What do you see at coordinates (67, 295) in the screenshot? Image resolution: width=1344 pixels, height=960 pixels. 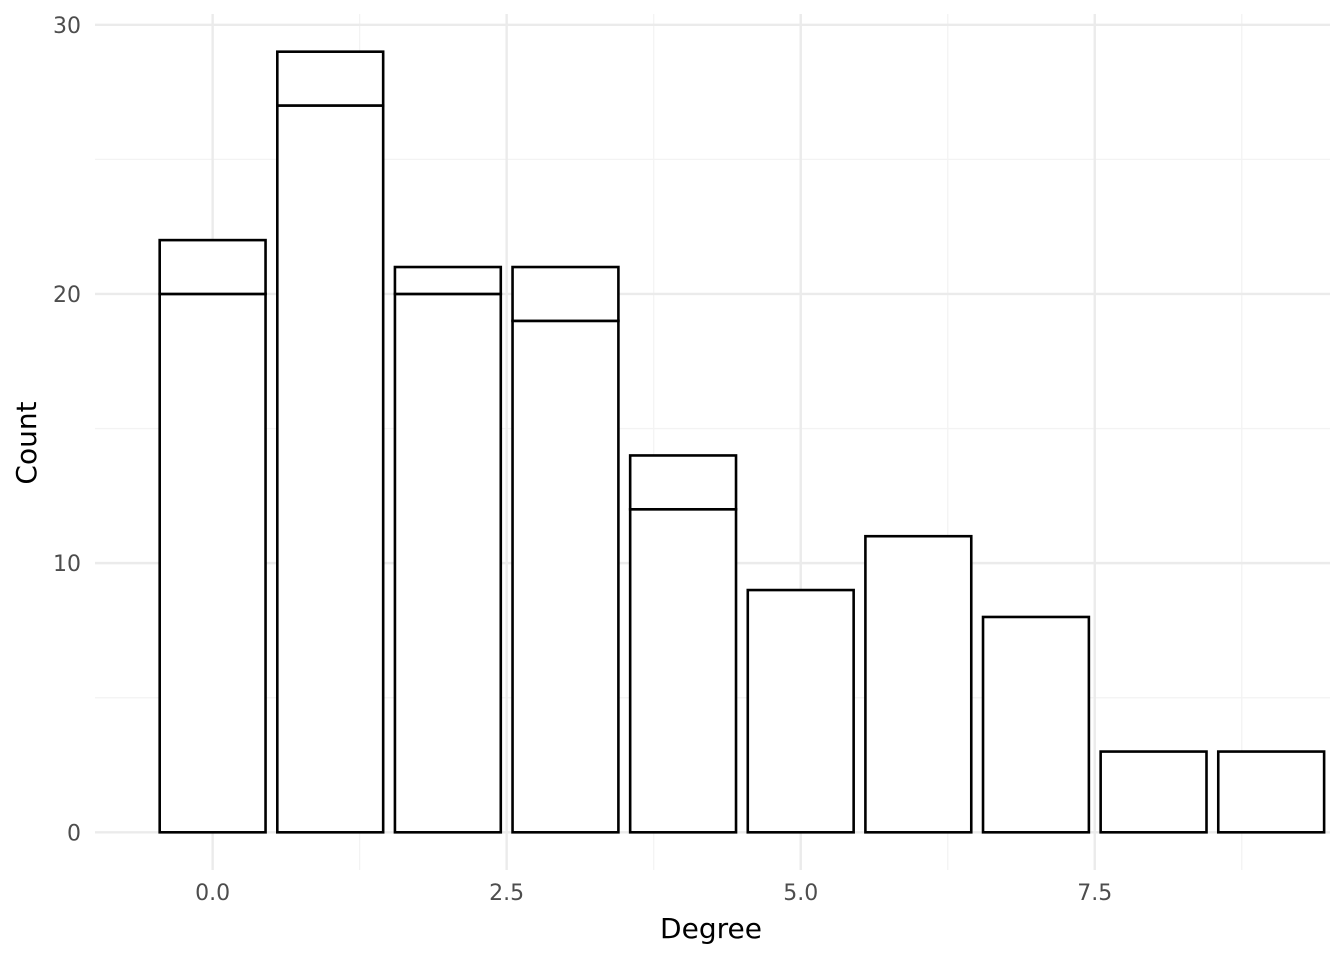 I see `y-tick-label: 20` at bounding box center [67, 295].